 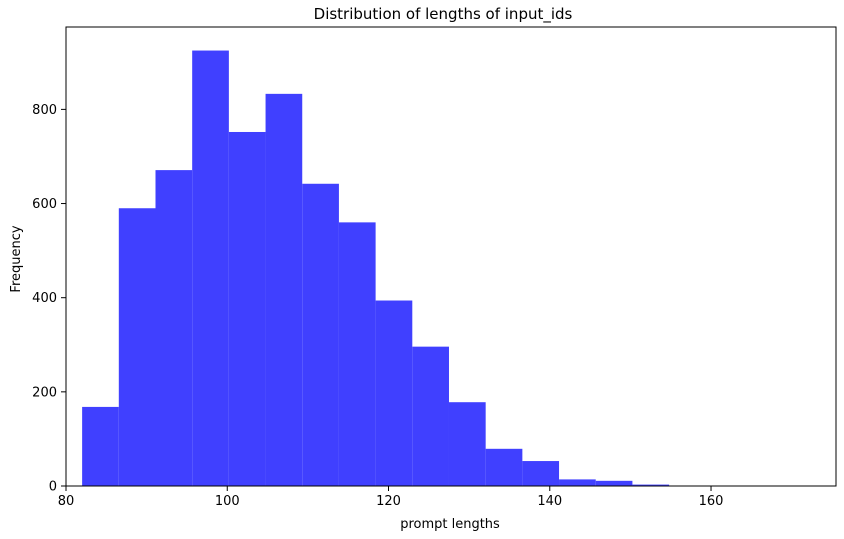 What do you see at coordinates (443, 14) in the screenshot?
I see `chart-title: Distribution of lengths of input_ids` at bounding box center [443, 14].